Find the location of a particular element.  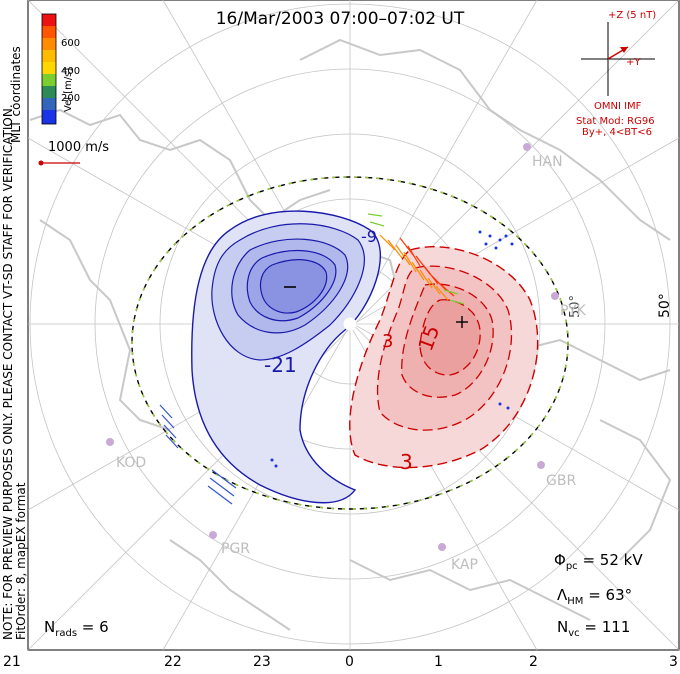

mlt-tick-0: 0 is located at coordinates (349, 662).